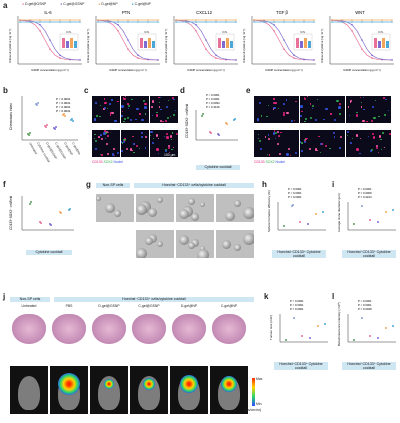 This screenshot has width=400, height=423. What do you see at coordinates (248, 90) in the screenshot?
I see `panel-e-letter: e` at bounding box center [248, 90].